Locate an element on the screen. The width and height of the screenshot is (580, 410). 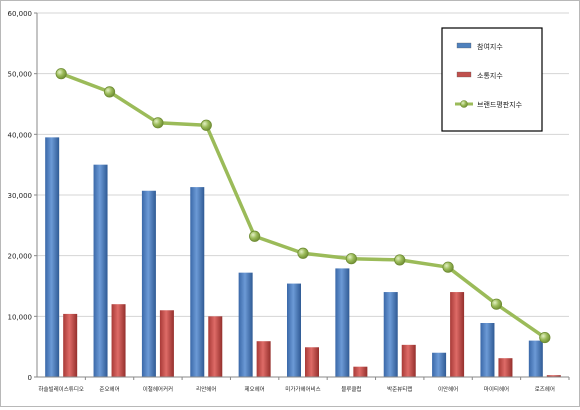
legend-label: 브랜드평판지수 is located at coordinates (500, 104).